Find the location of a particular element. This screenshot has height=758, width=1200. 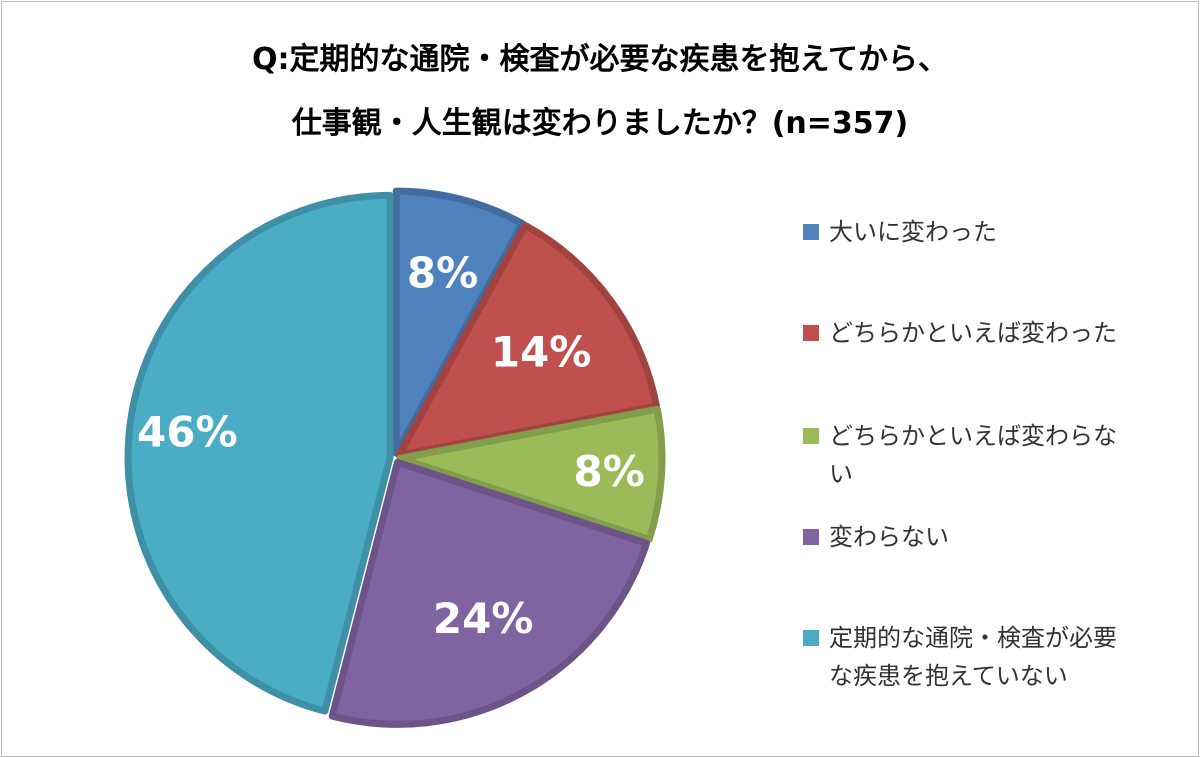

chart-title-line-2: 仕事観・人生観は変わりましたか？(n=357) is located at coordinates (600, 123).